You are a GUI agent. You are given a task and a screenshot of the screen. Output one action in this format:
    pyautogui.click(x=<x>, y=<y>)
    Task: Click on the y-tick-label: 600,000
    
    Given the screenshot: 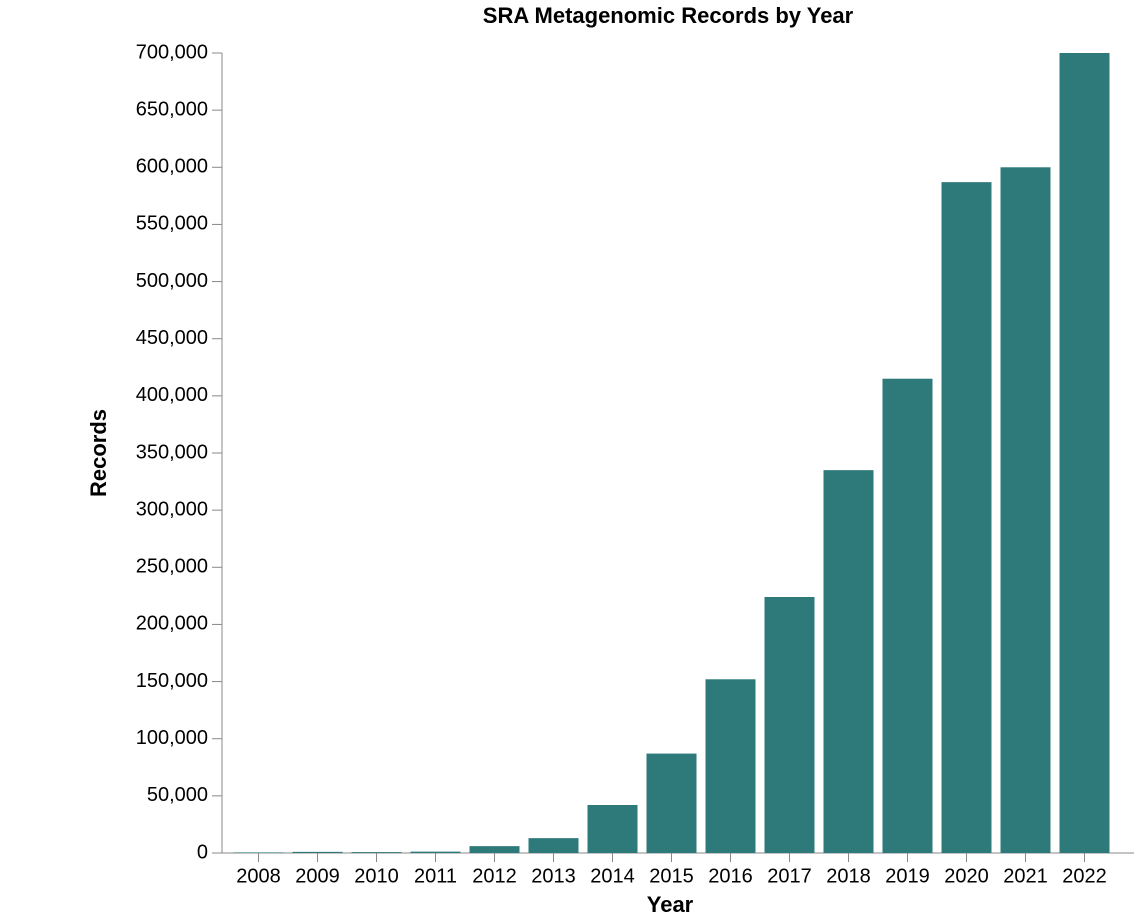 What is the action you would take?
    pyautogui.click(x=172, y=167)
    